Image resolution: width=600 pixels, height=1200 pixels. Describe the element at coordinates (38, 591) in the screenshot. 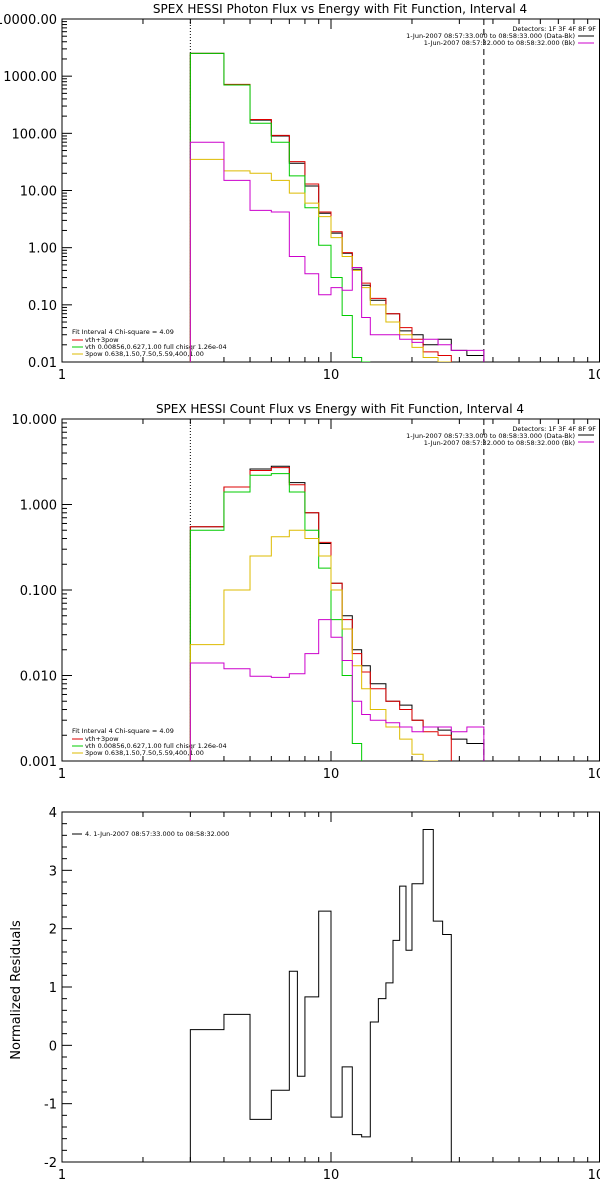

I see `count-y-tick-label: 0.100` at that location.